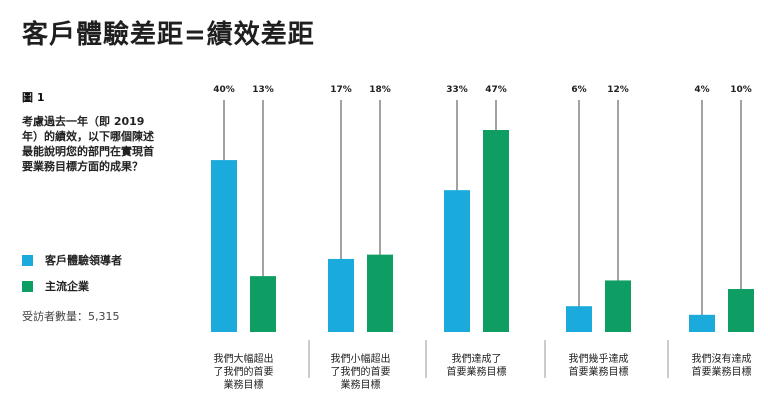 This screenshot has width=768, height=412. I want to click on category-label: 我們小幅超出了我們的首要業務目標, so click(361, 371).